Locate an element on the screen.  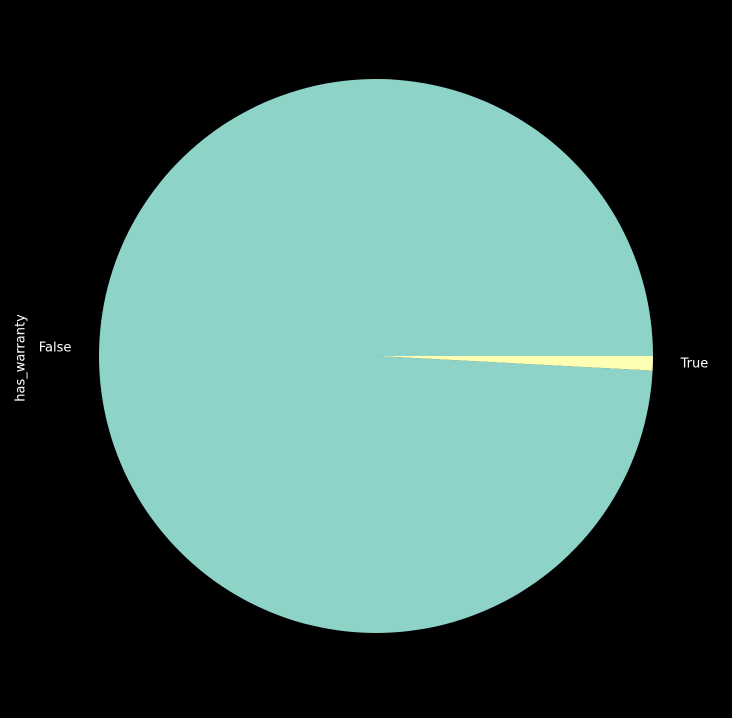
y-axis-label: has_warranty is located at coordinates (21, 358).